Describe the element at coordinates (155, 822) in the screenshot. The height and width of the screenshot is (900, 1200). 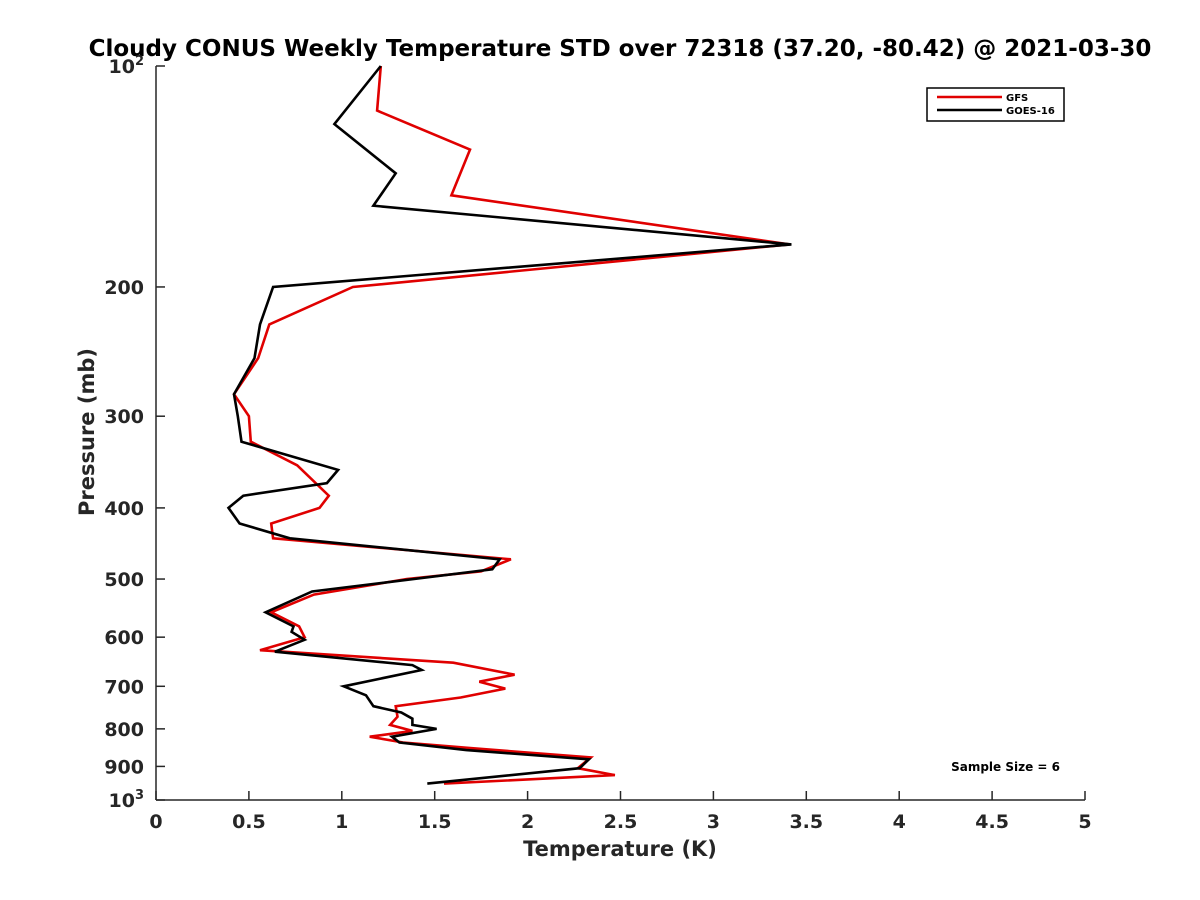
I see `x-tick-label: 0` at that location.